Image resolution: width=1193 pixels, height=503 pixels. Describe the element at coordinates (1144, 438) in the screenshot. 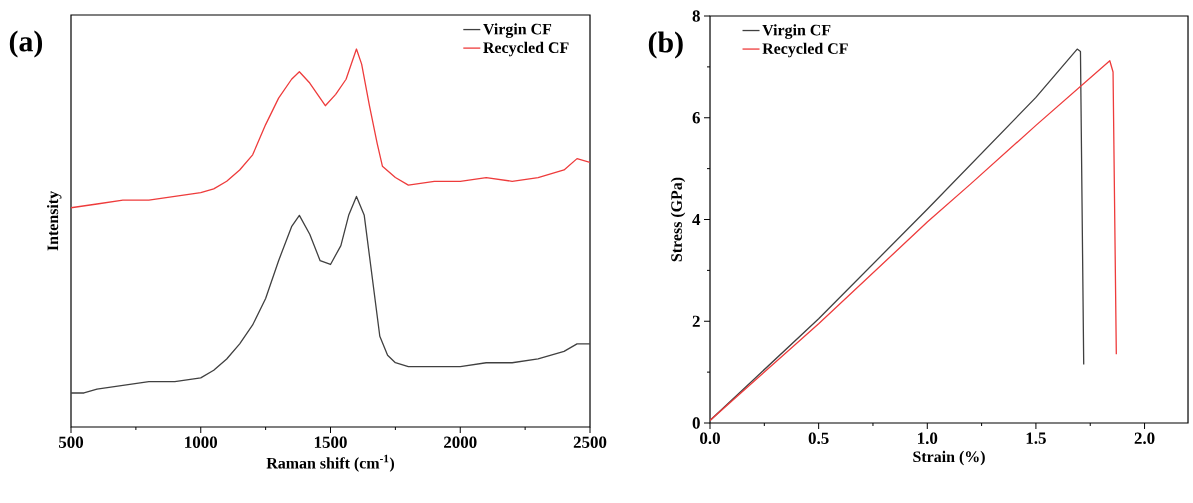

I see `x-tick-label: 2.0` at that location.